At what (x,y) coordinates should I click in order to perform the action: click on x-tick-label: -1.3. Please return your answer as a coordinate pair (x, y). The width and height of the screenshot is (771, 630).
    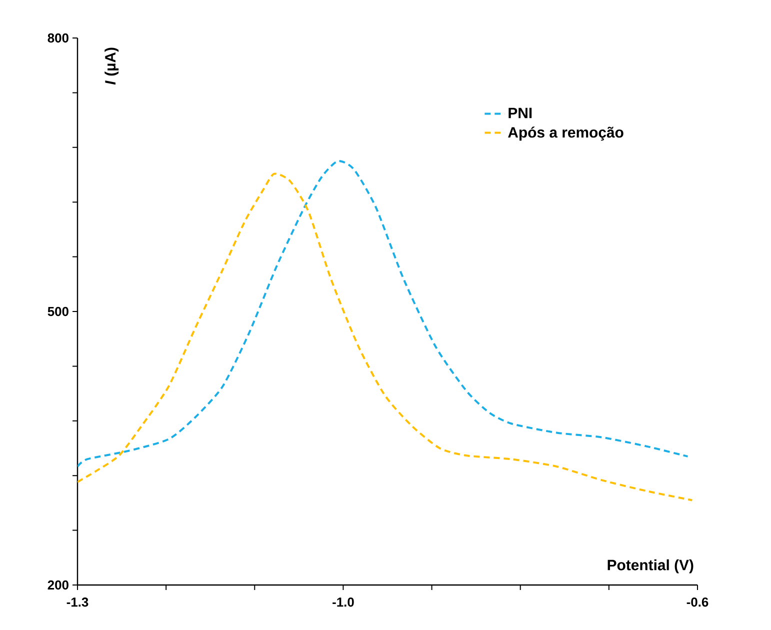
    Looking at the image, I should click on (77, 602).